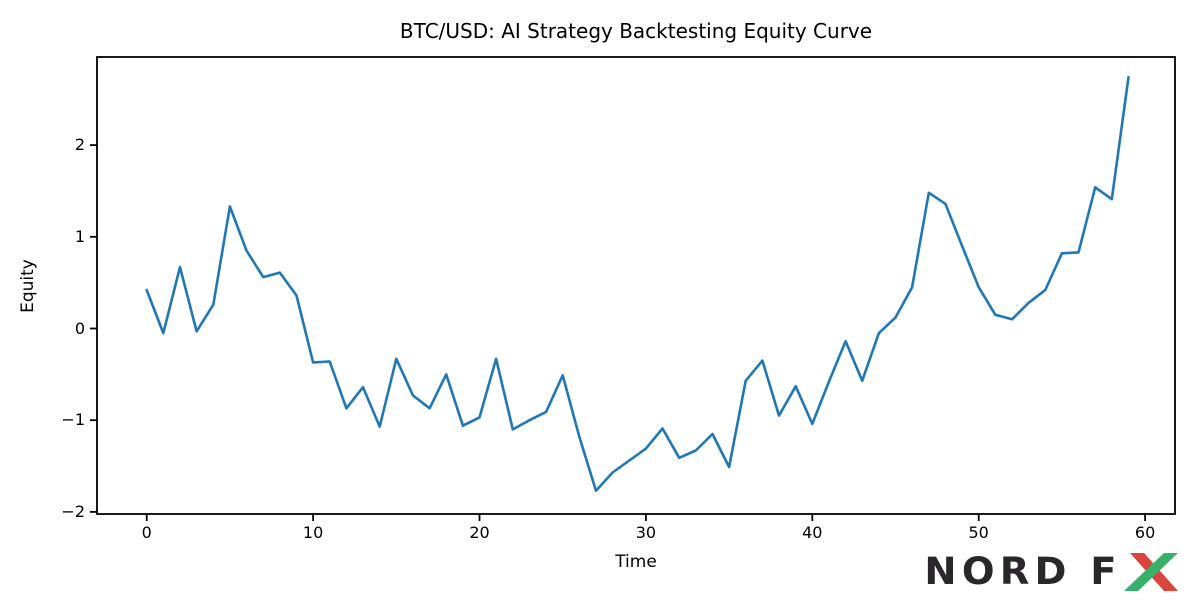  I want to click on y-tick-label: 2, so click(79, 145).